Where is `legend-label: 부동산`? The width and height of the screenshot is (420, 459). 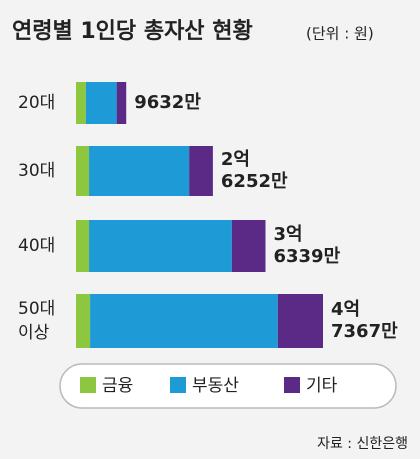 legend-label: 부동산 is located at coordinates (215, 386).